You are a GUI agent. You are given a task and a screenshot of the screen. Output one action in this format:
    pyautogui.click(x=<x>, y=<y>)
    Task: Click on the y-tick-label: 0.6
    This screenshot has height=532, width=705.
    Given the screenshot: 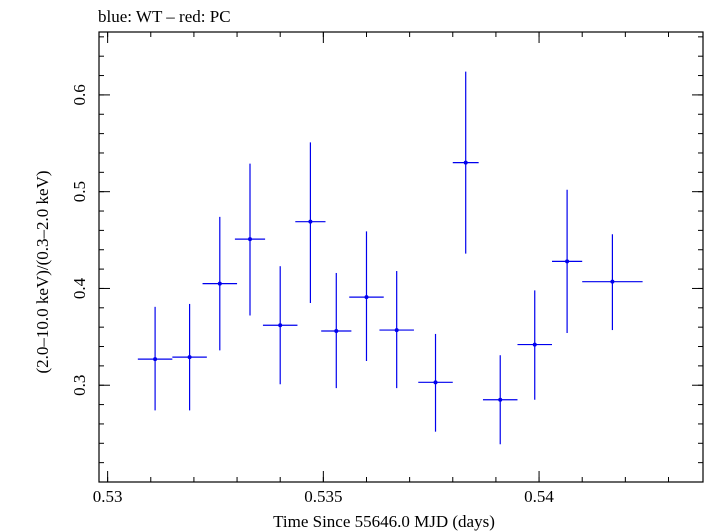 What is the action you would take?
    pyautogui.click(x=79, y=94)
    